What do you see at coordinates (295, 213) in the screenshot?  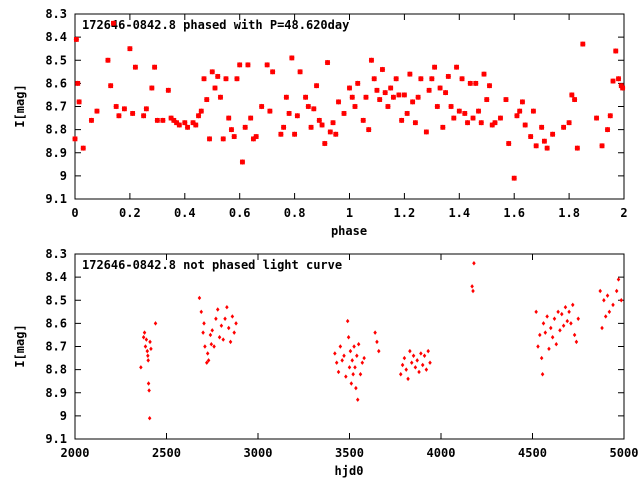 I see `phased-x-tick-label: 0.8` at bounding box center [295, 213].